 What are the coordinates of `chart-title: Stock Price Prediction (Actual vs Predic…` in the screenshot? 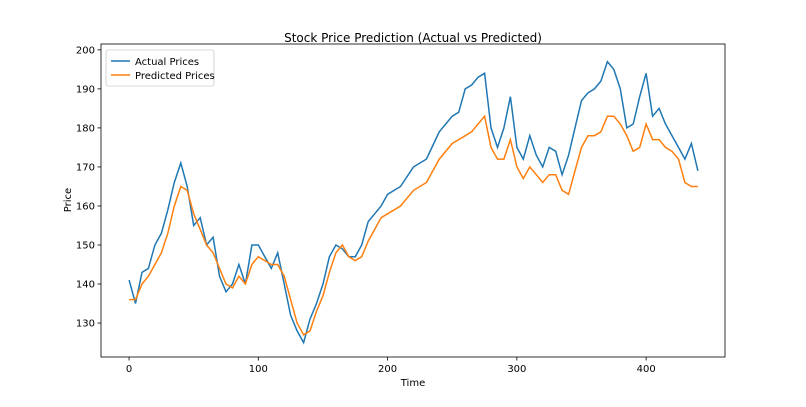 It's located at (413, 38).